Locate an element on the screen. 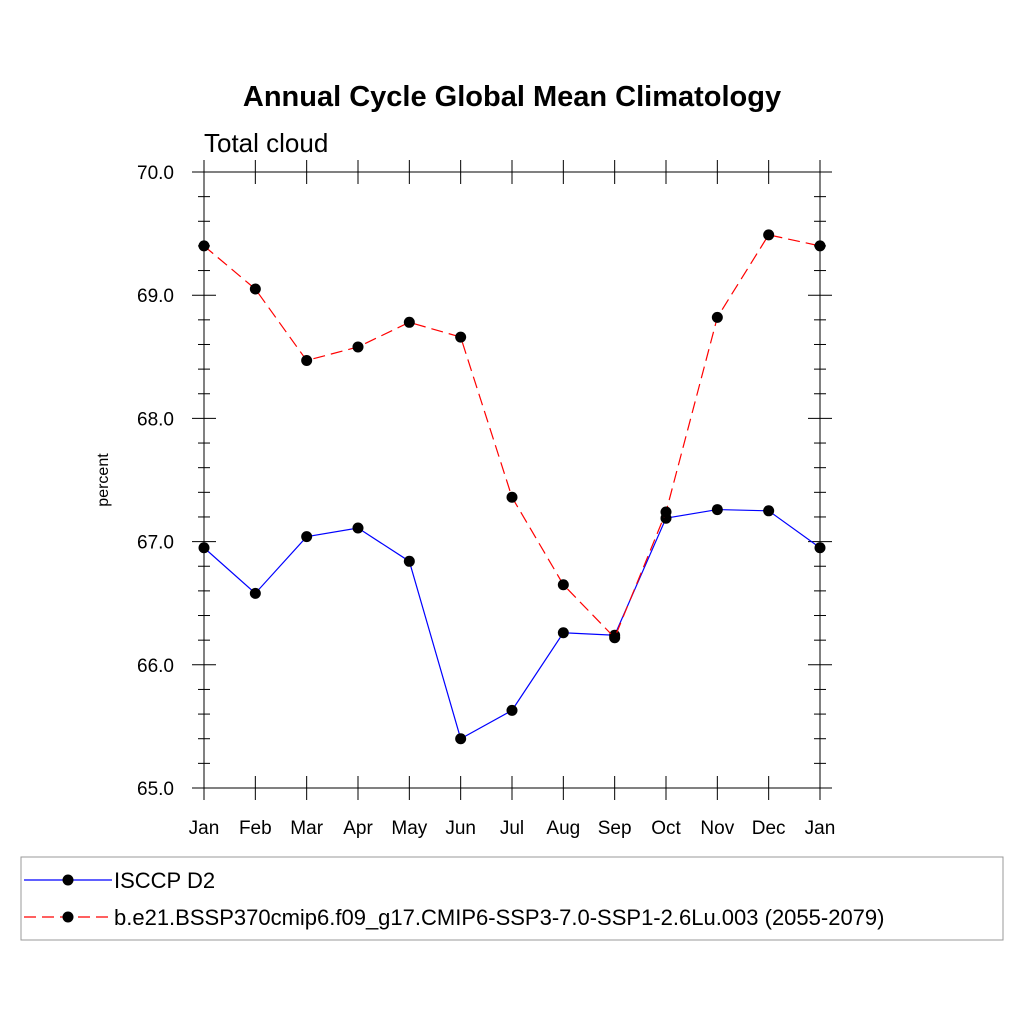 The width and height of the screenshot is (1024, 1024). x-tick-label: Jun is located at coordinates (460, 828).